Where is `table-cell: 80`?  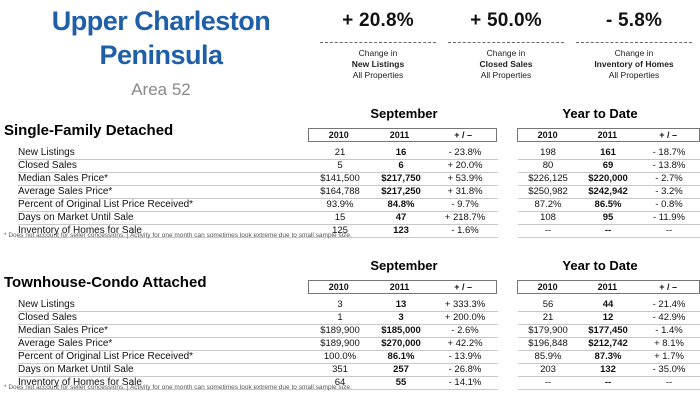 table-cell: 80 is located at coordinates (548, 166).